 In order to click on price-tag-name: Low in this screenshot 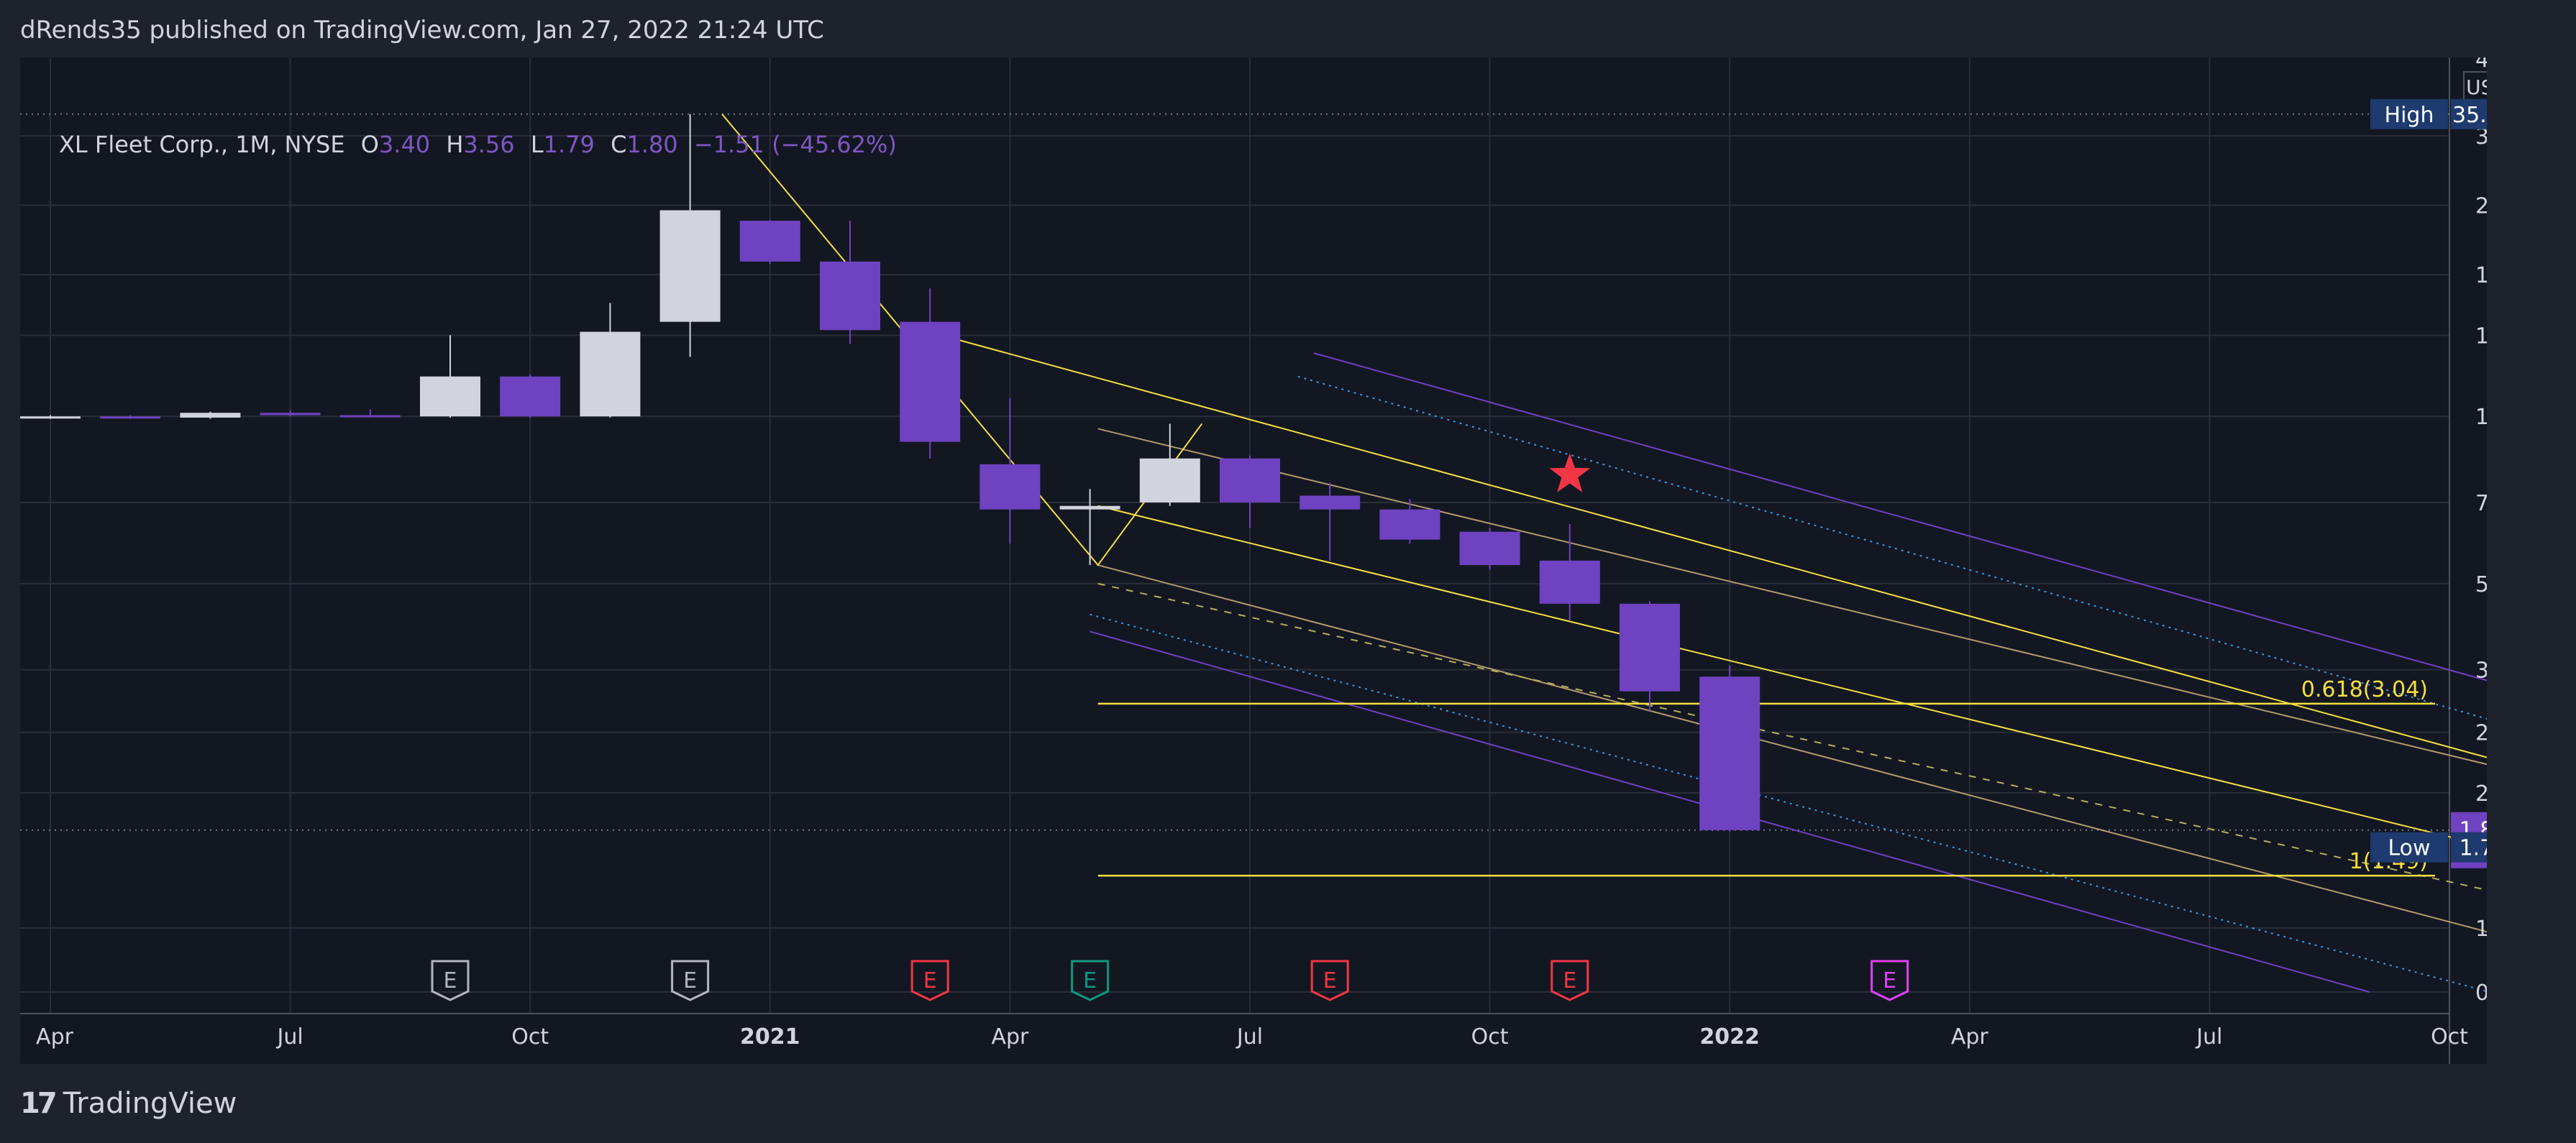, I will do `click(2409, 848)`.